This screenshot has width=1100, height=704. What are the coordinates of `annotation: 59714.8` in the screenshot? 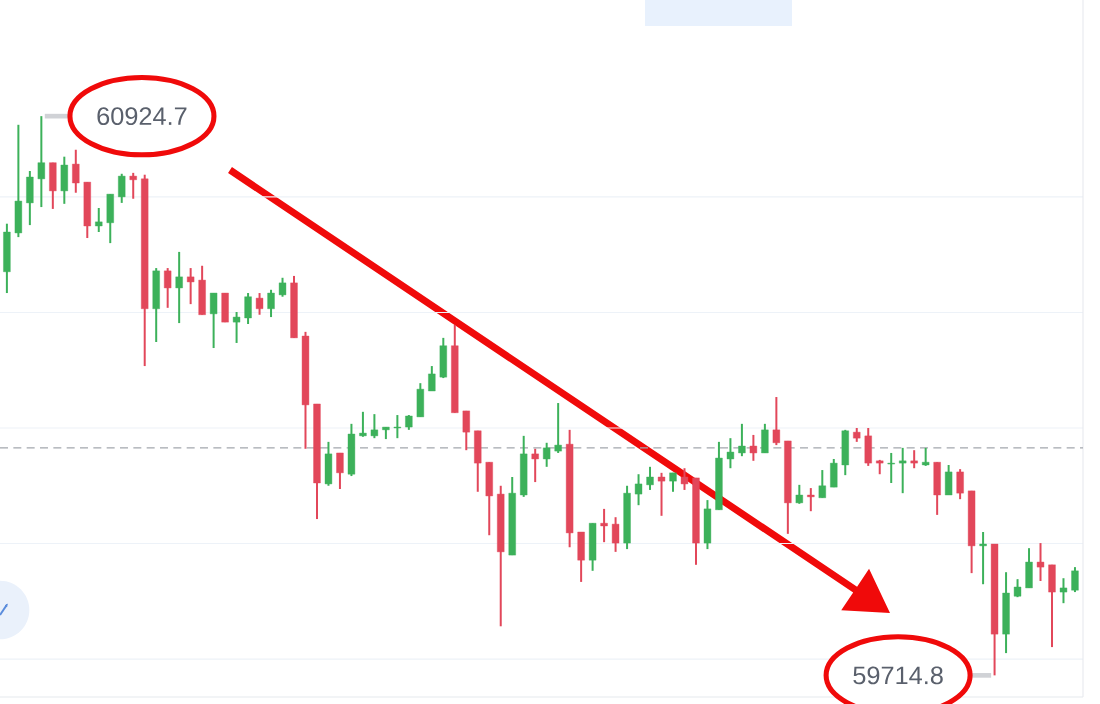 It's located at (898, 675).